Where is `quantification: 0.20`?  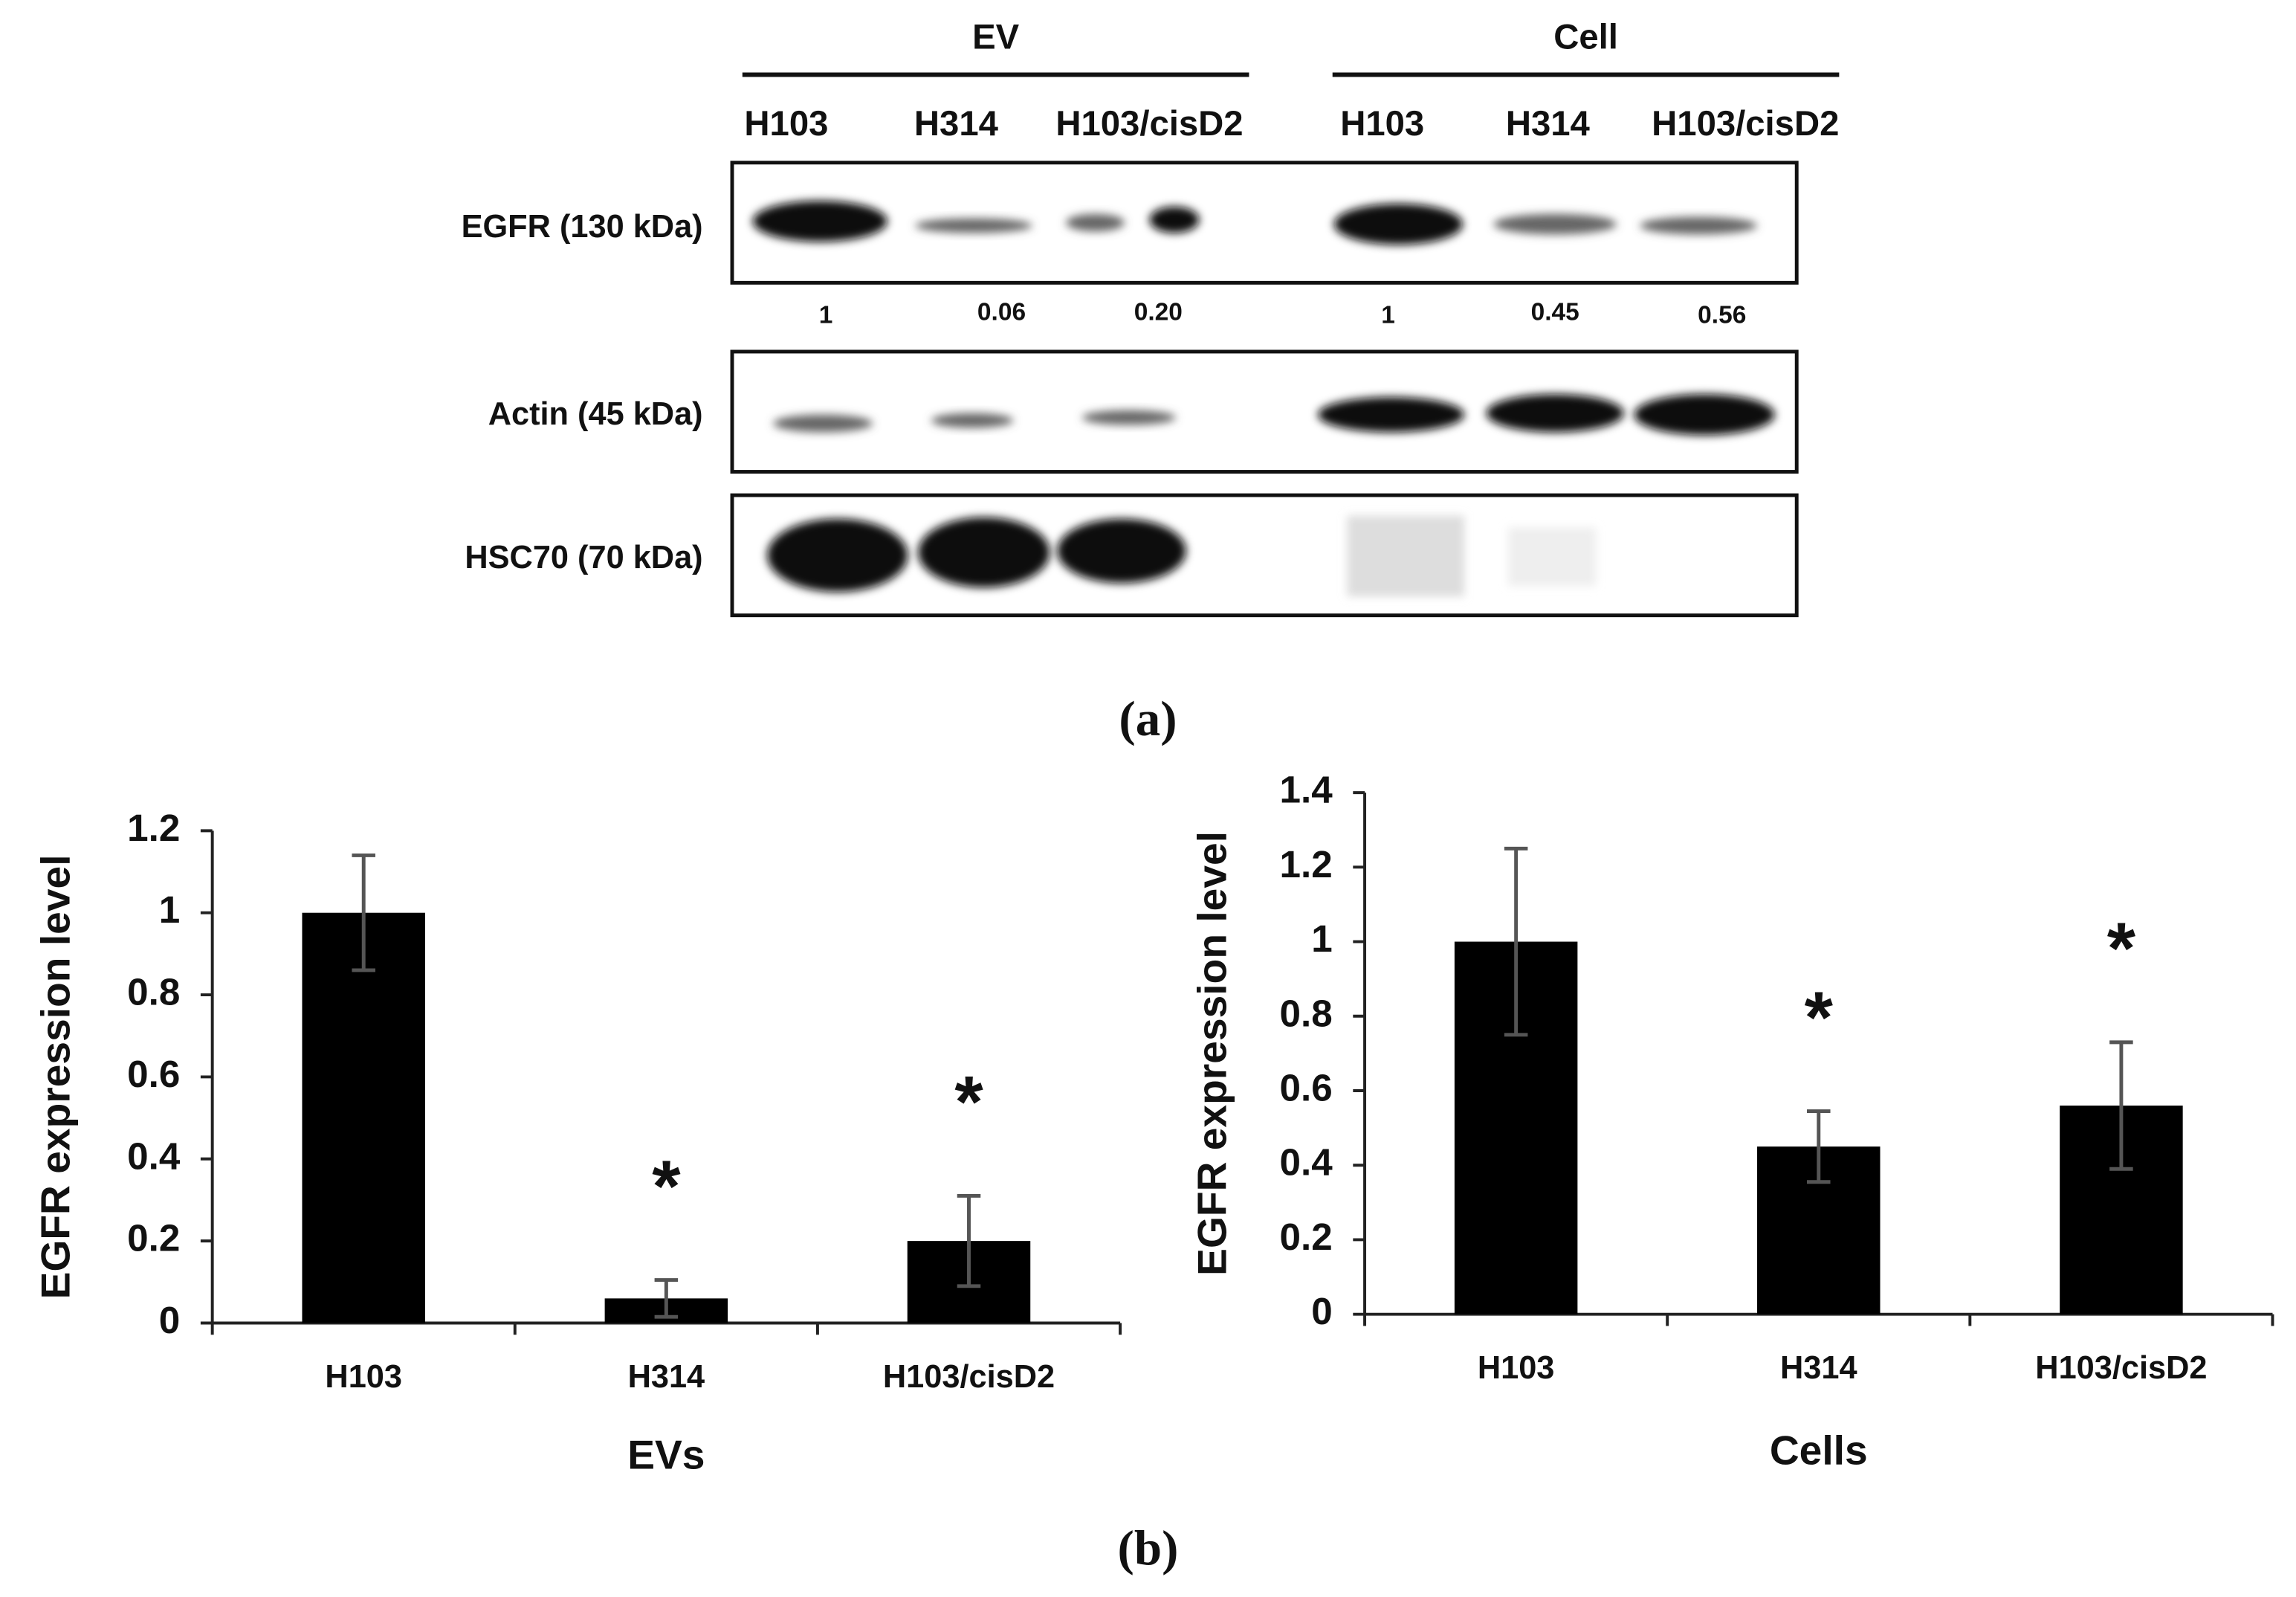
quantification: 0.20 is located at coordinates (1158, 312).